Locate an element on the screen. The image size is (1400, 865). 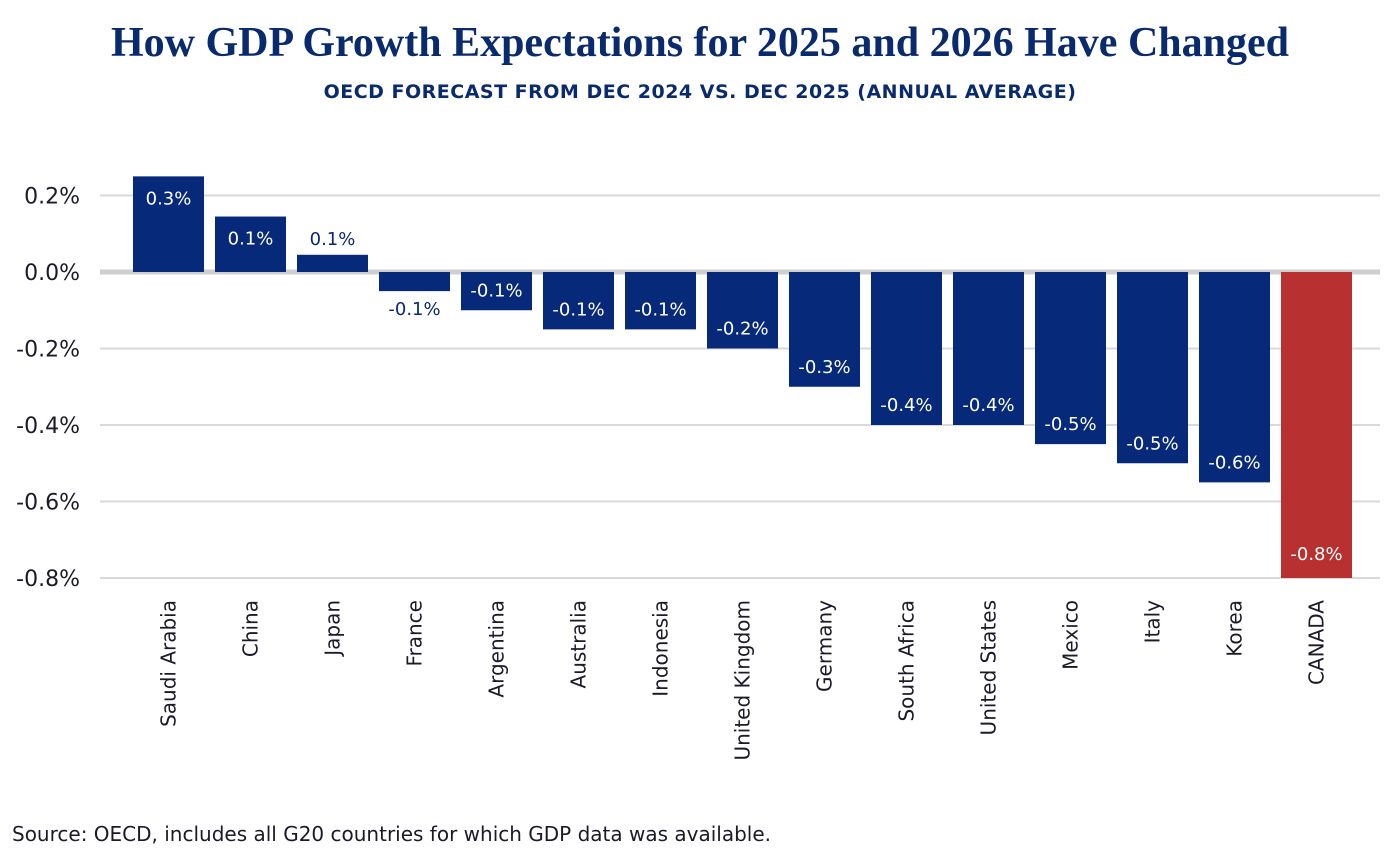
y-tick-label: -0.4% is located at coordinates (48, 426).